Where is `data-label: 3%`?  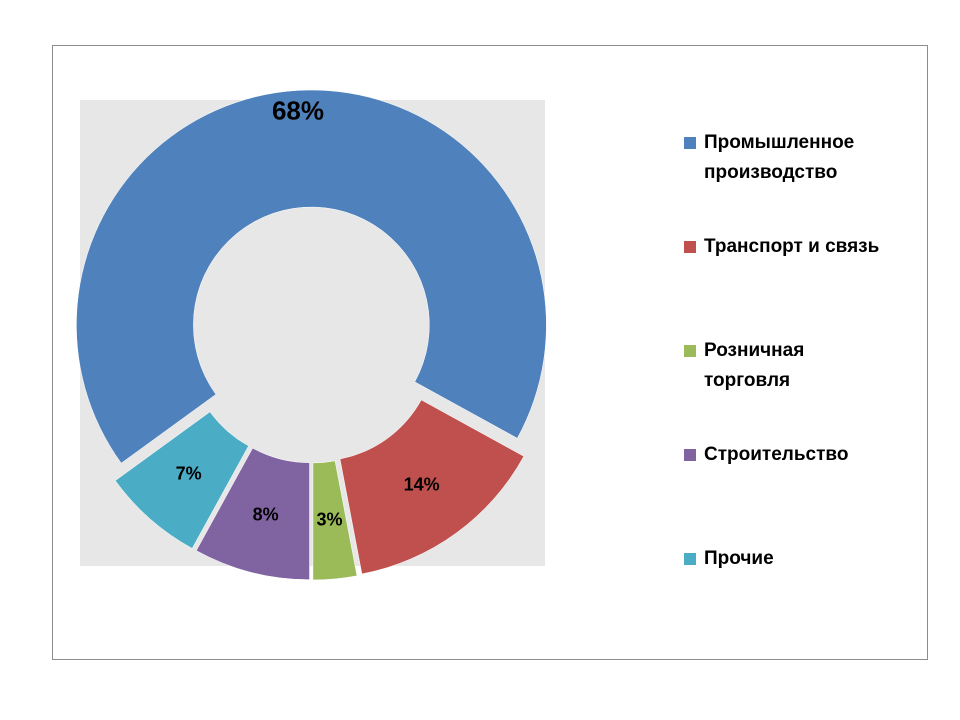
data-label: 3% is located at coordinates (330, 519).